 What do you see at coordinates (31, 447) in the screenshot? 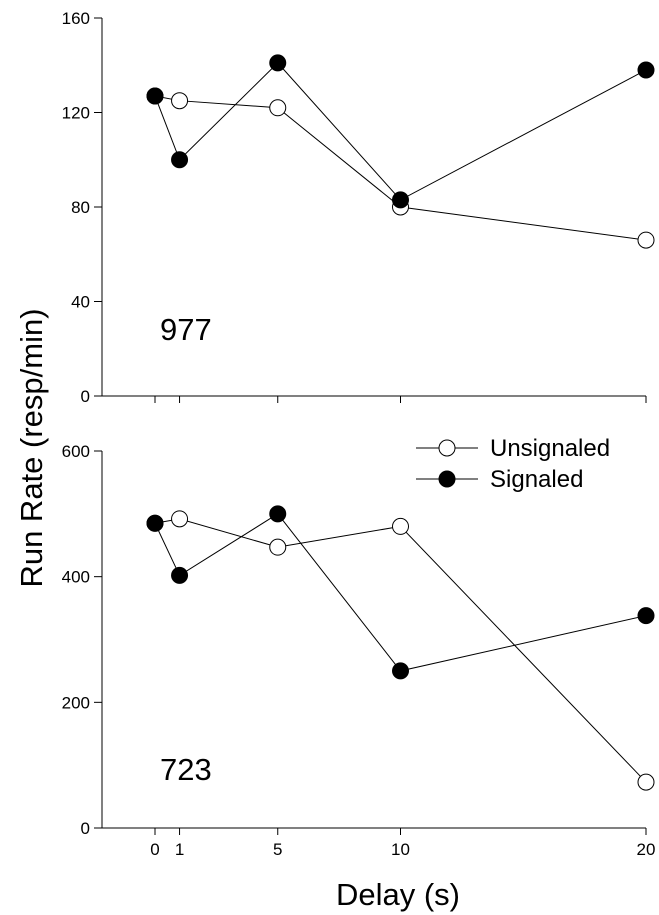
I see `y-axis-title: Run Rate (resp/min)` at bounding box center [31, 447].